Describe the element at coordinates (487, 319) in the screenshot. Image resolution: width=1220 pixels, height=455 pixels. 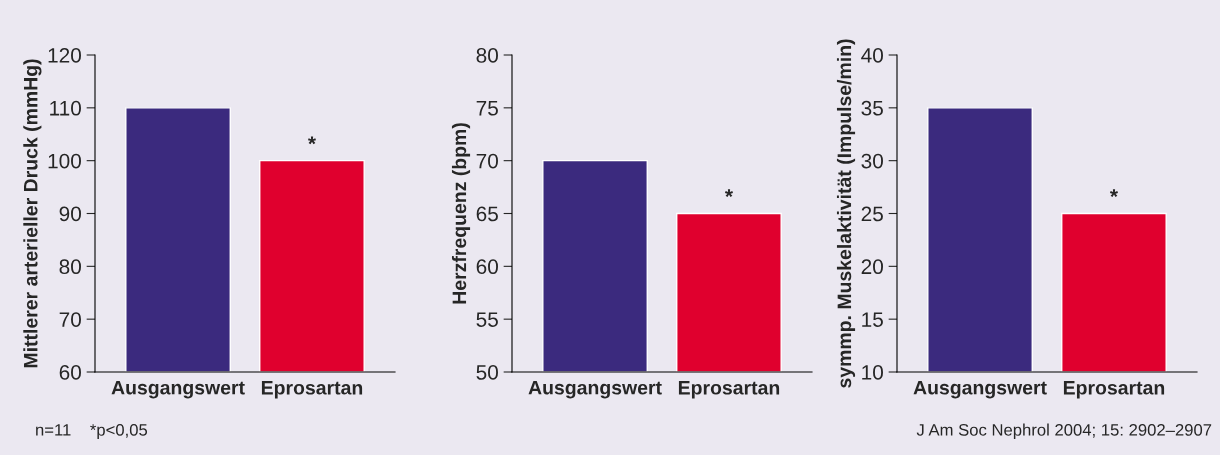
I see `y-tick-label: 55` at that location.